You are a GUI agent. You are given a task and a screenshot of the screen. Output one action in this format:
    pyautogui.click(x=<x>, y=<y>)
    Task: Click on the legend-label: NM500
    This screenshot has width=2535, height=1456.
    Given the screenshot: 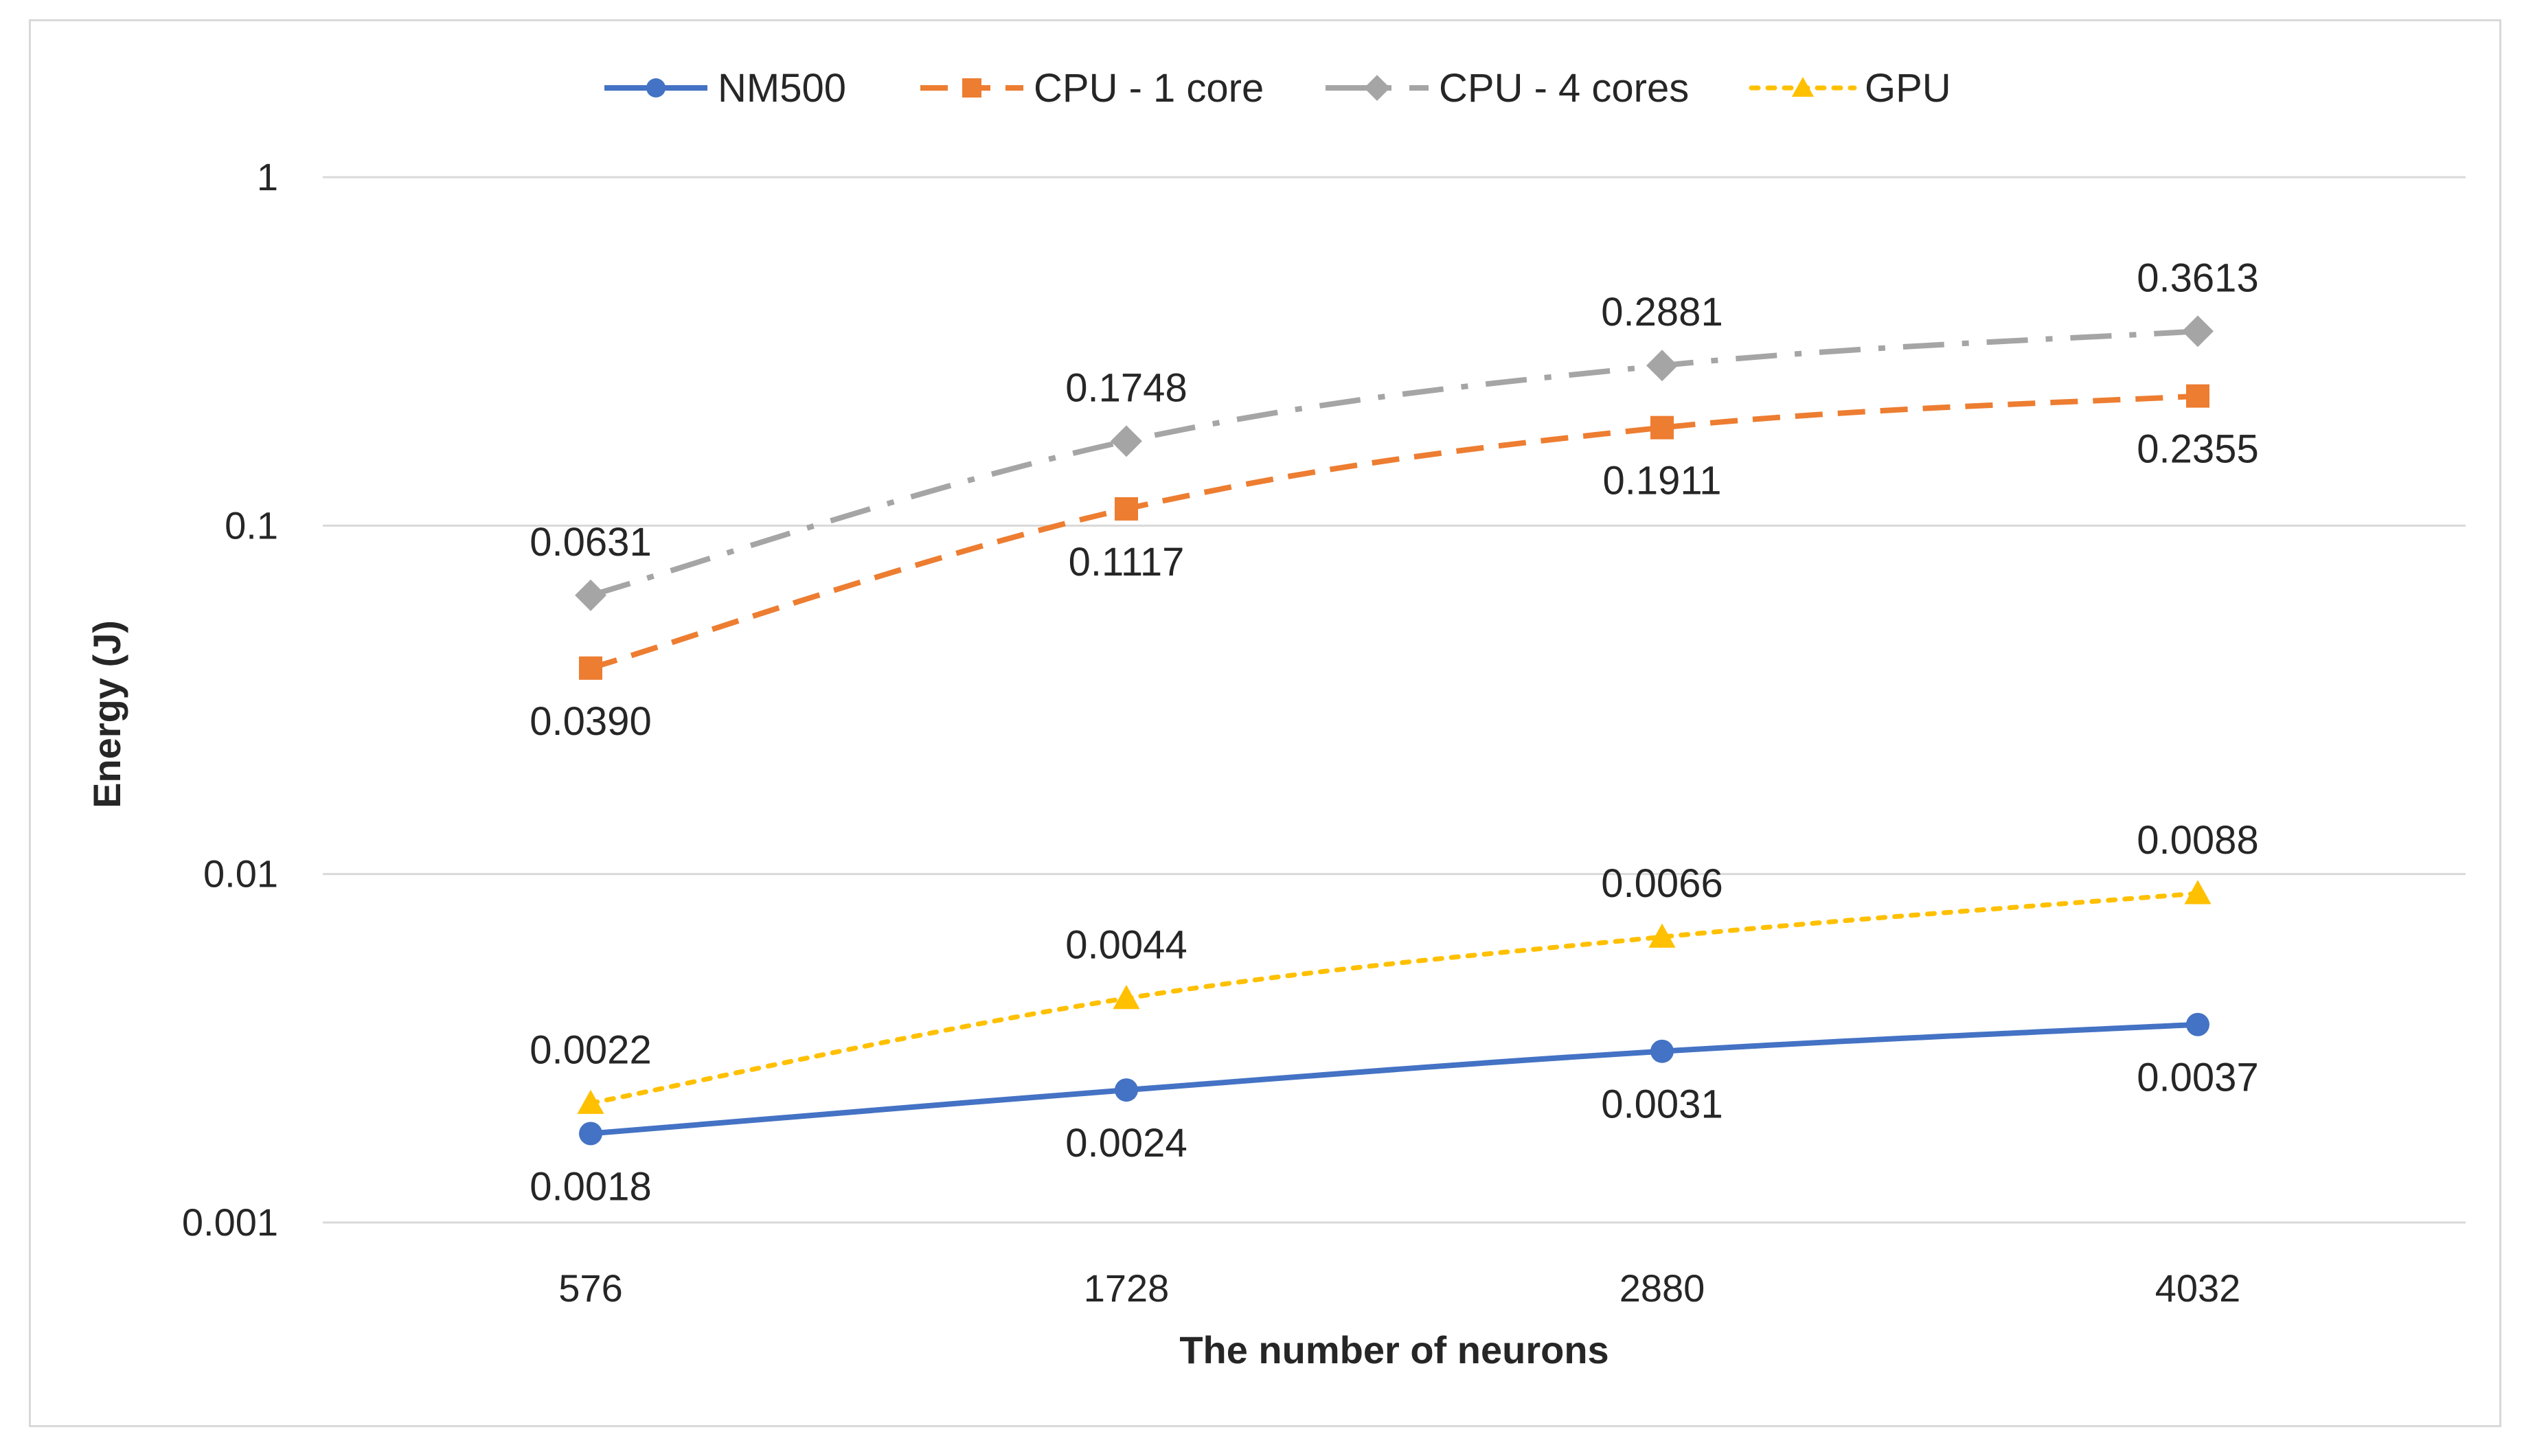 What is the action you would take?
    pyautogui.click(x=782, y=88)
    